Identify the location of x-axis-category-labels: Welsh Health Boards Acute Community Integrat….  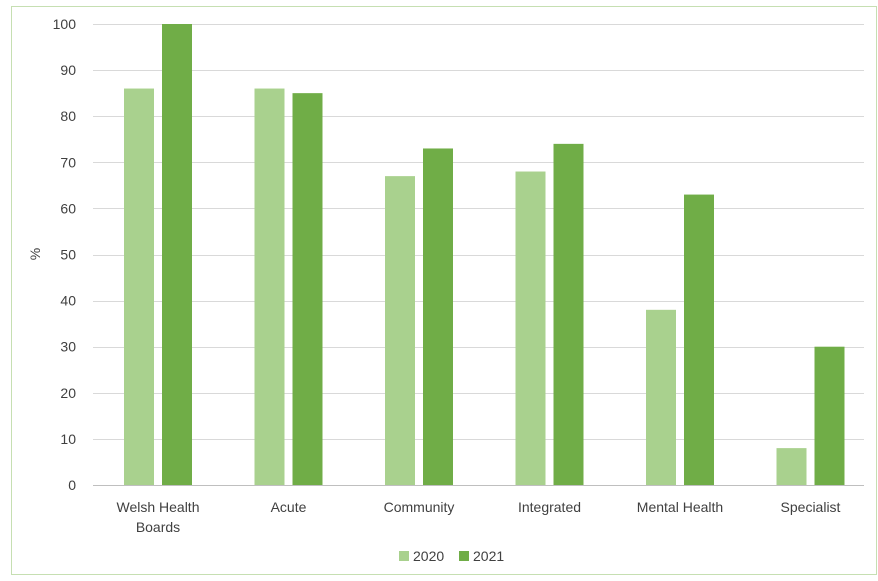
(478, 517).